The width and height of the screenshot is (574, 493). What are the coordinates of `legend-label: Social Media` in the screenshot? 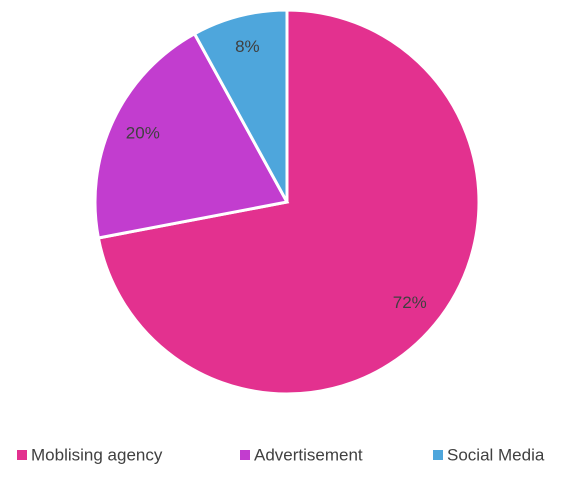 It's located at (496, 454).